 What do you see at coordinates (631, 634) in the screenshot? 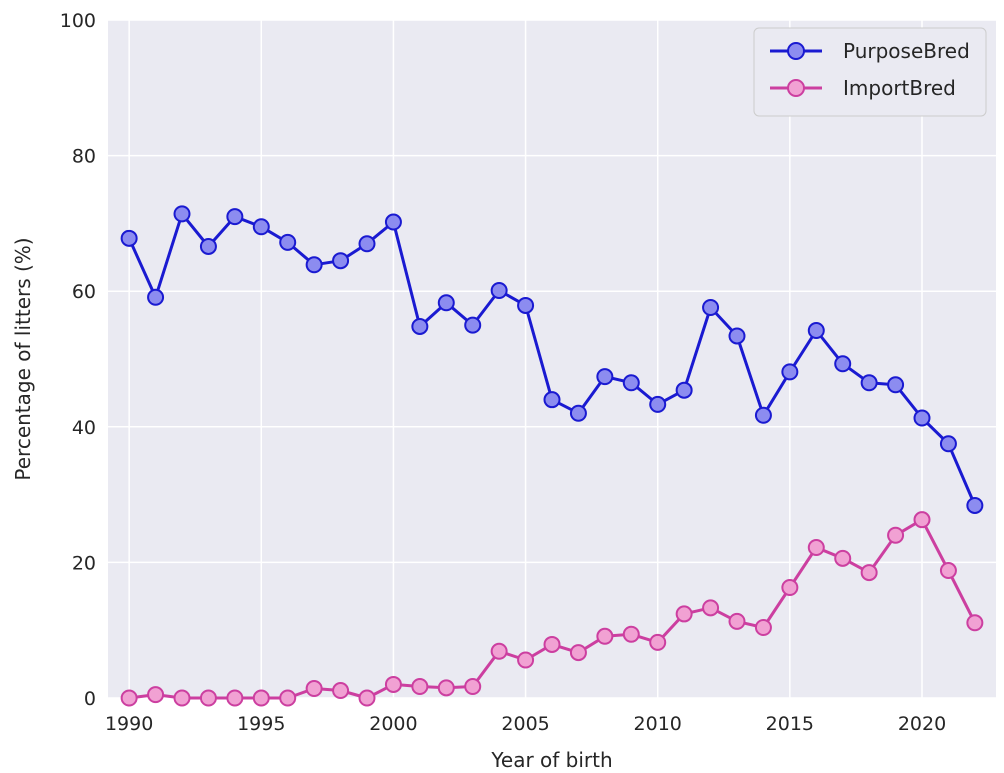
I see `data-point-importbred-2009` at bounding box center [631, 634].